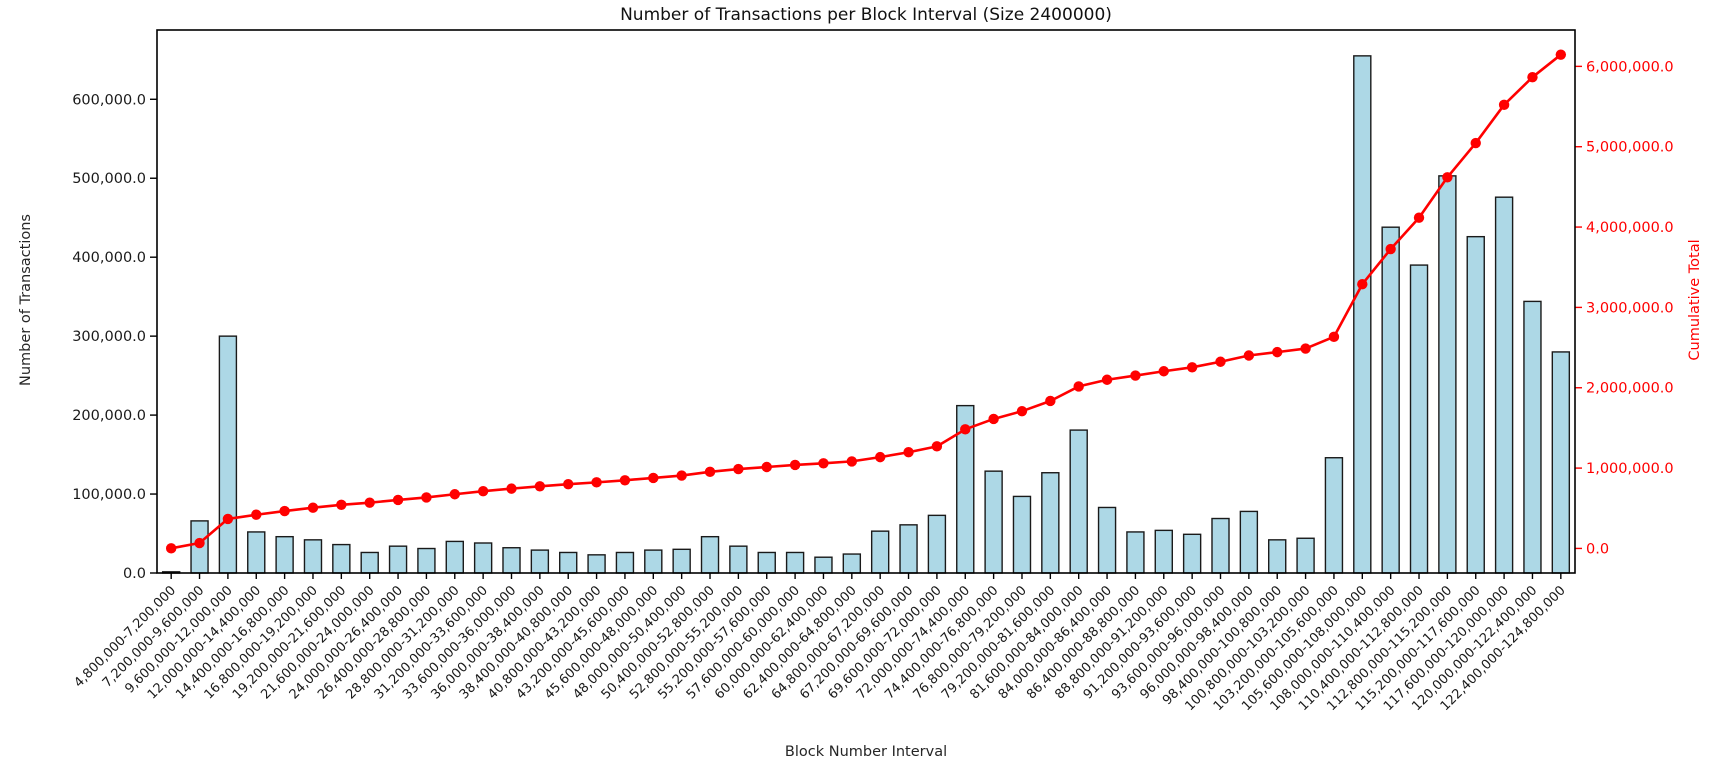 The image size is (1733, 780). I want to click on y-axis-tick-label: 6,000,000.0, so click(1630, 67).